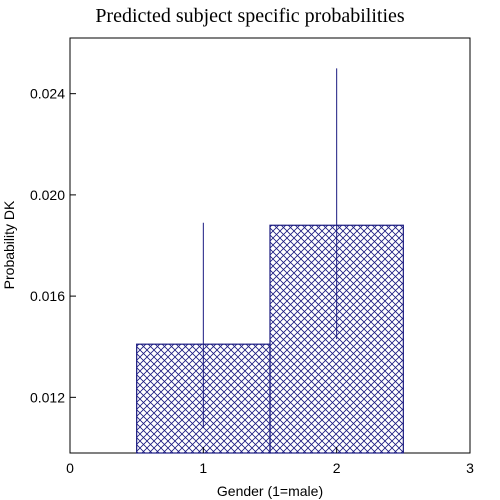  I want to click on x-tick-label: 3, so click(470, 468).